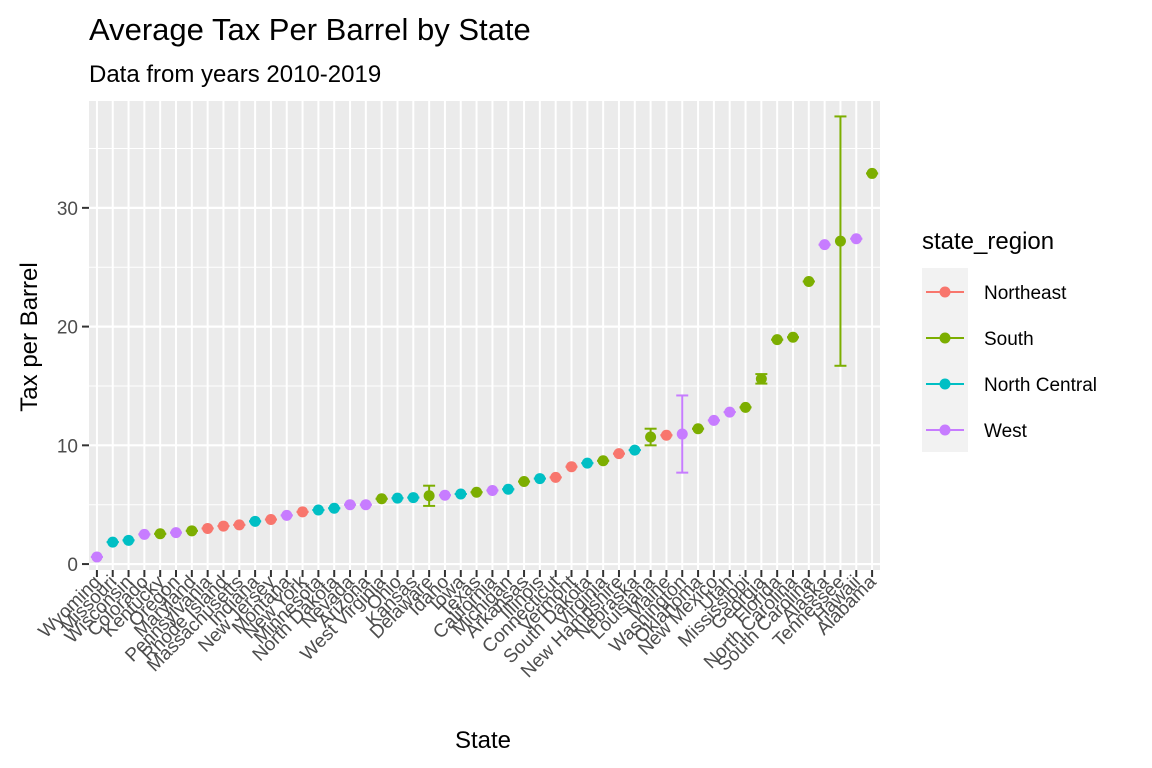 The height and width of the screenshot is (768, 1152). I want to click on y-axis: 0 10 20 30, so click(73, 387).